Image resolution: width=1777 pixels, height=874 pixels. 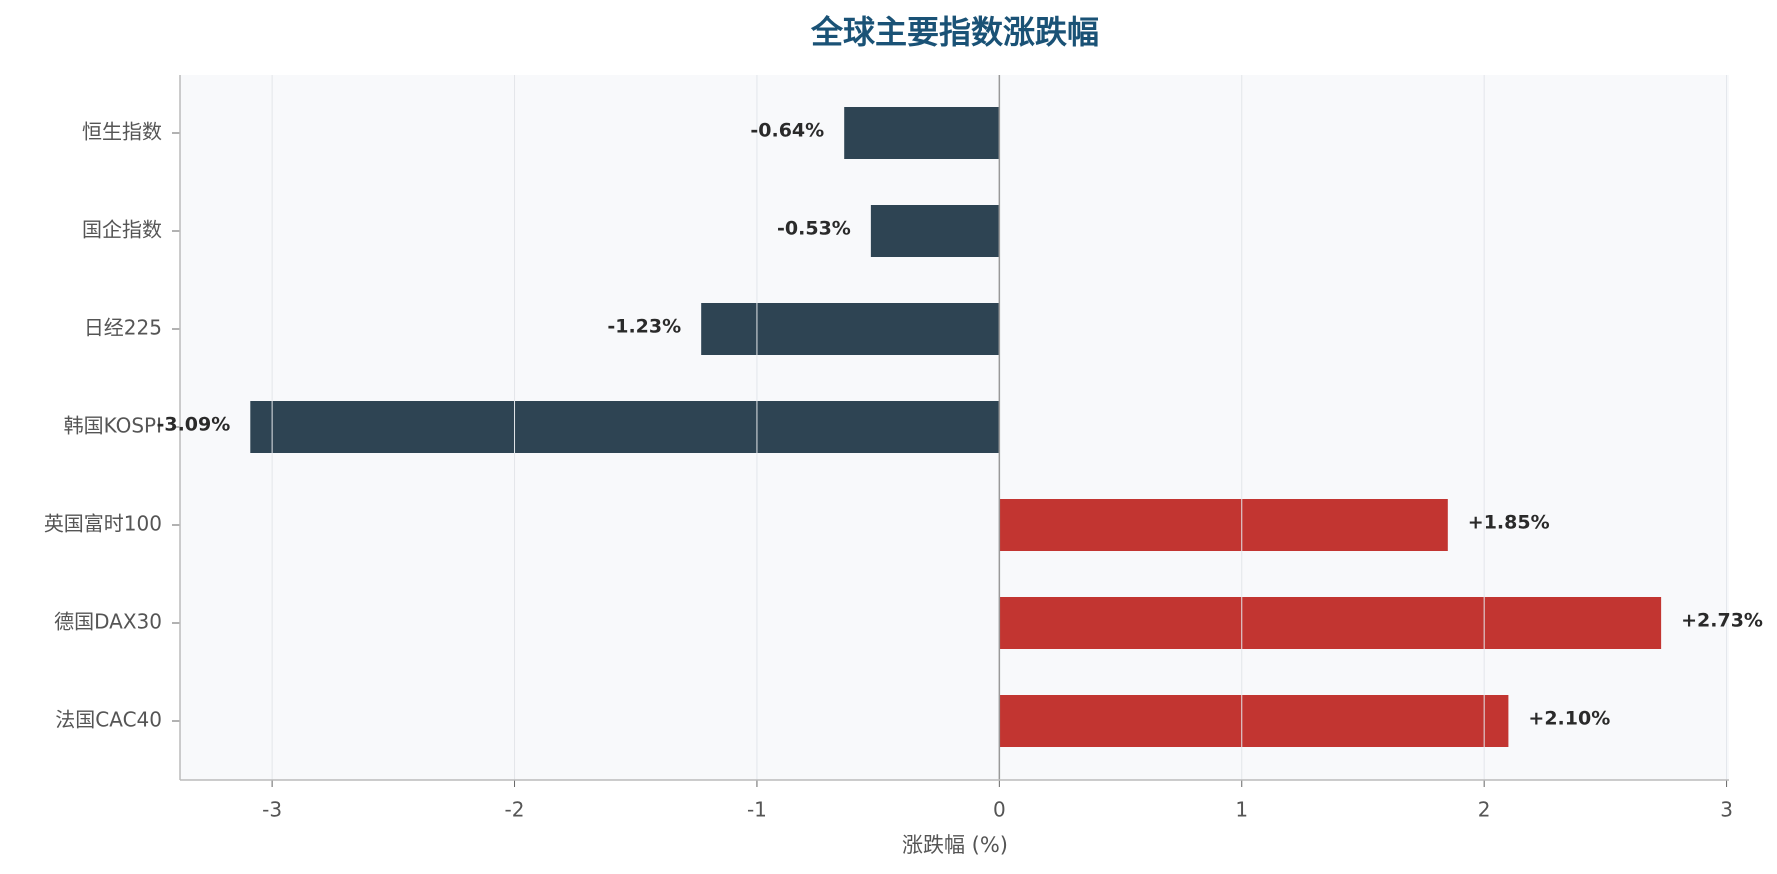 I want to click on x-tick-label: 3, so click(x=1726, y=810).